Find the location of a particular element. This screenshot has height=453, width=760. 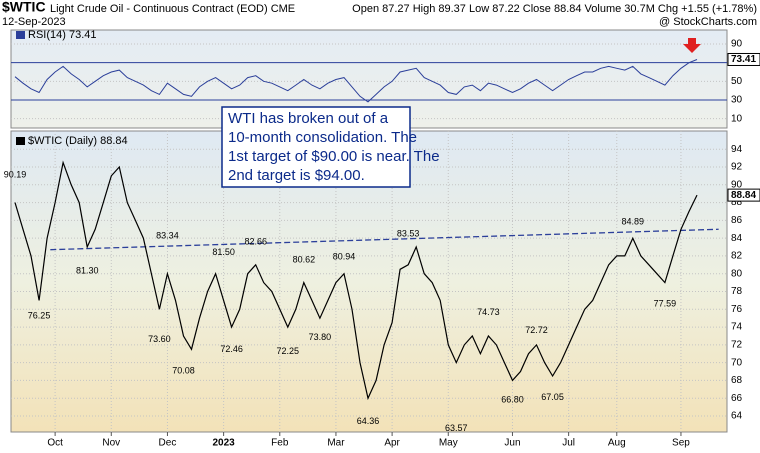

trendline is located at coordinates (384, 239).